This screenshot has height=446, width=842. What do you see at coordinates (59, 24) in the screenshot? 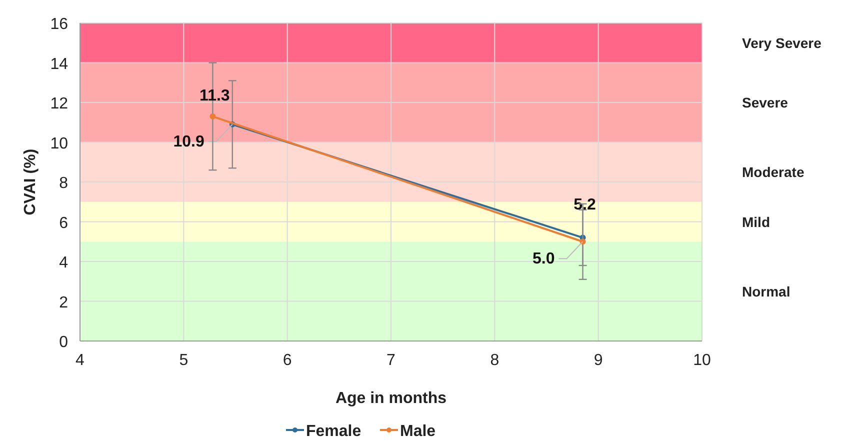
I see `y-tick-label: 16` at bounding box center [59, 24].